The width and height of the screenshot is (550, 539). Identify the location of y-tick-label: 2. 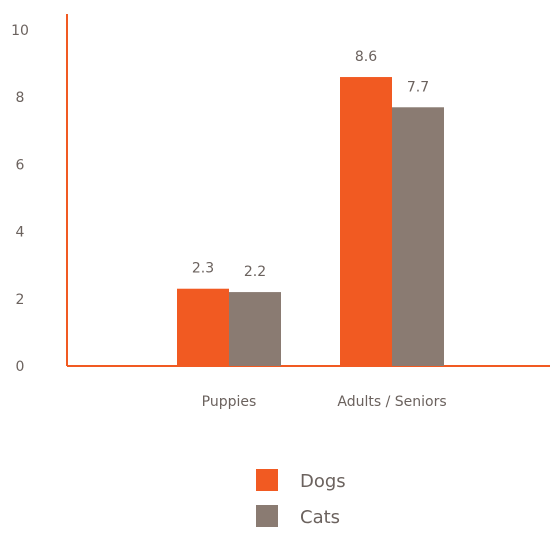
(20, 300).